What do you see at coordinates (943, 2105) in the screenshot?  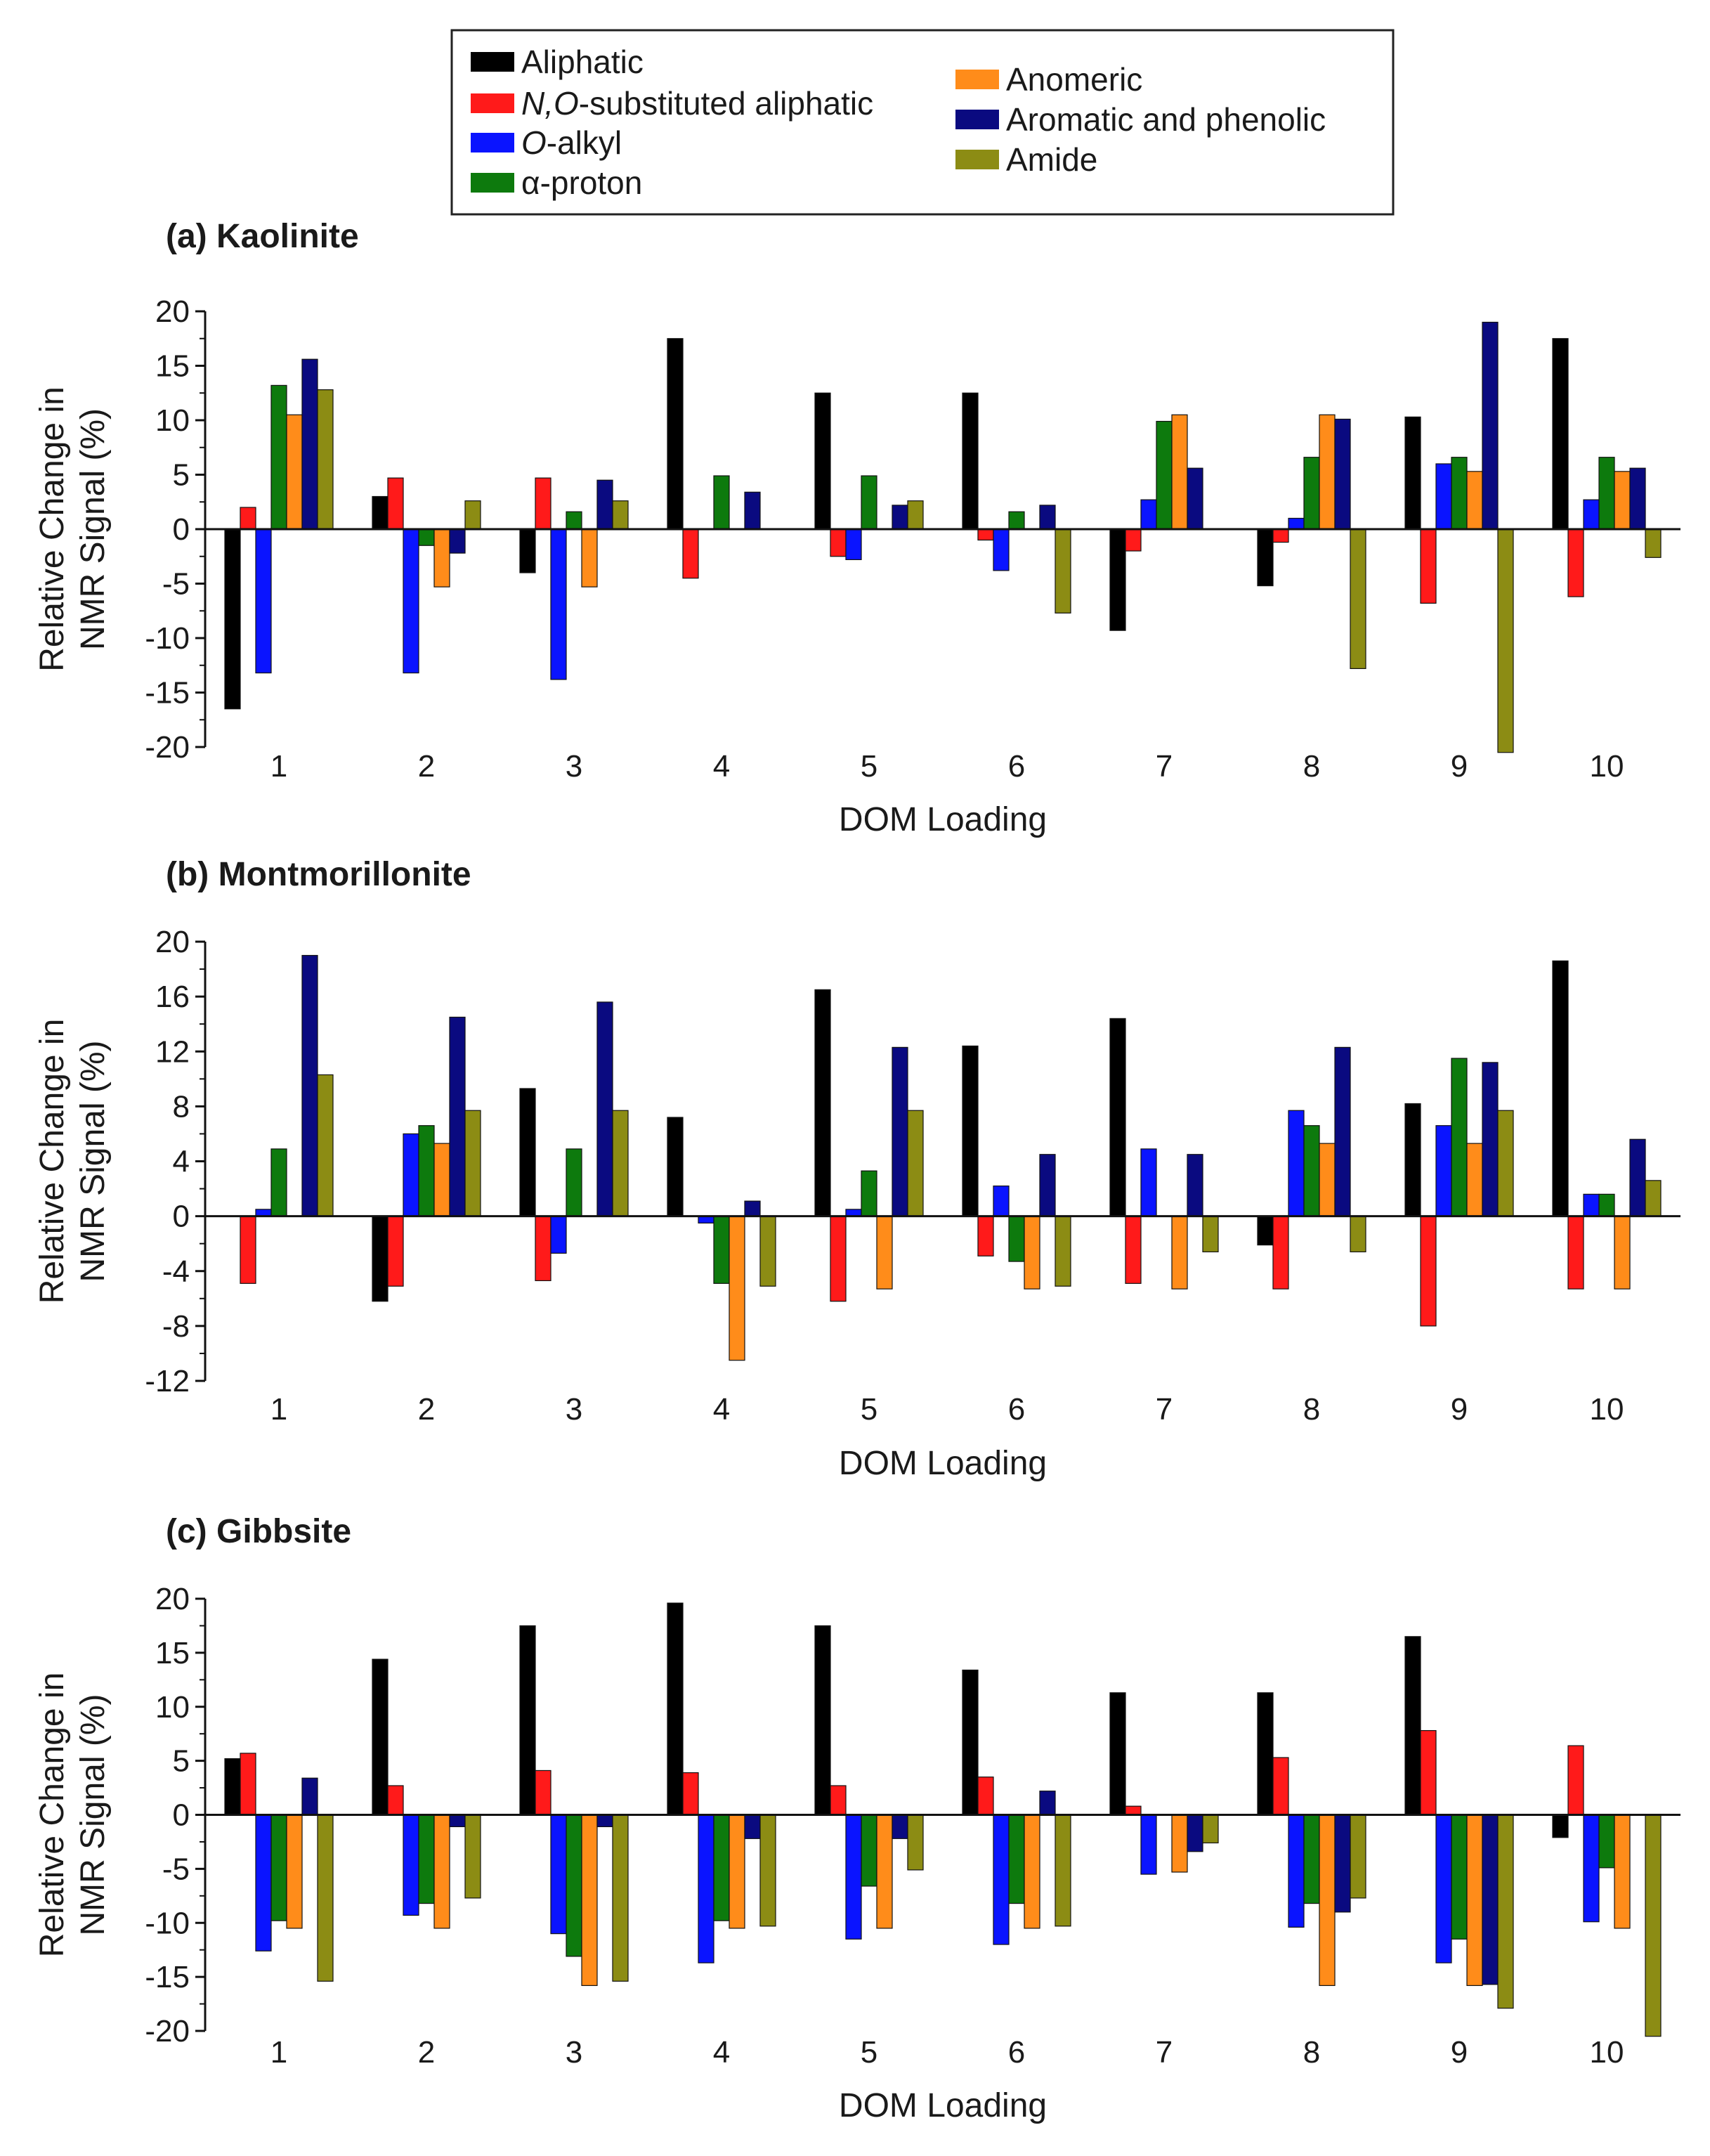 I see `x-axis-label: DOM Loading` at bounding box center [943, 2105].